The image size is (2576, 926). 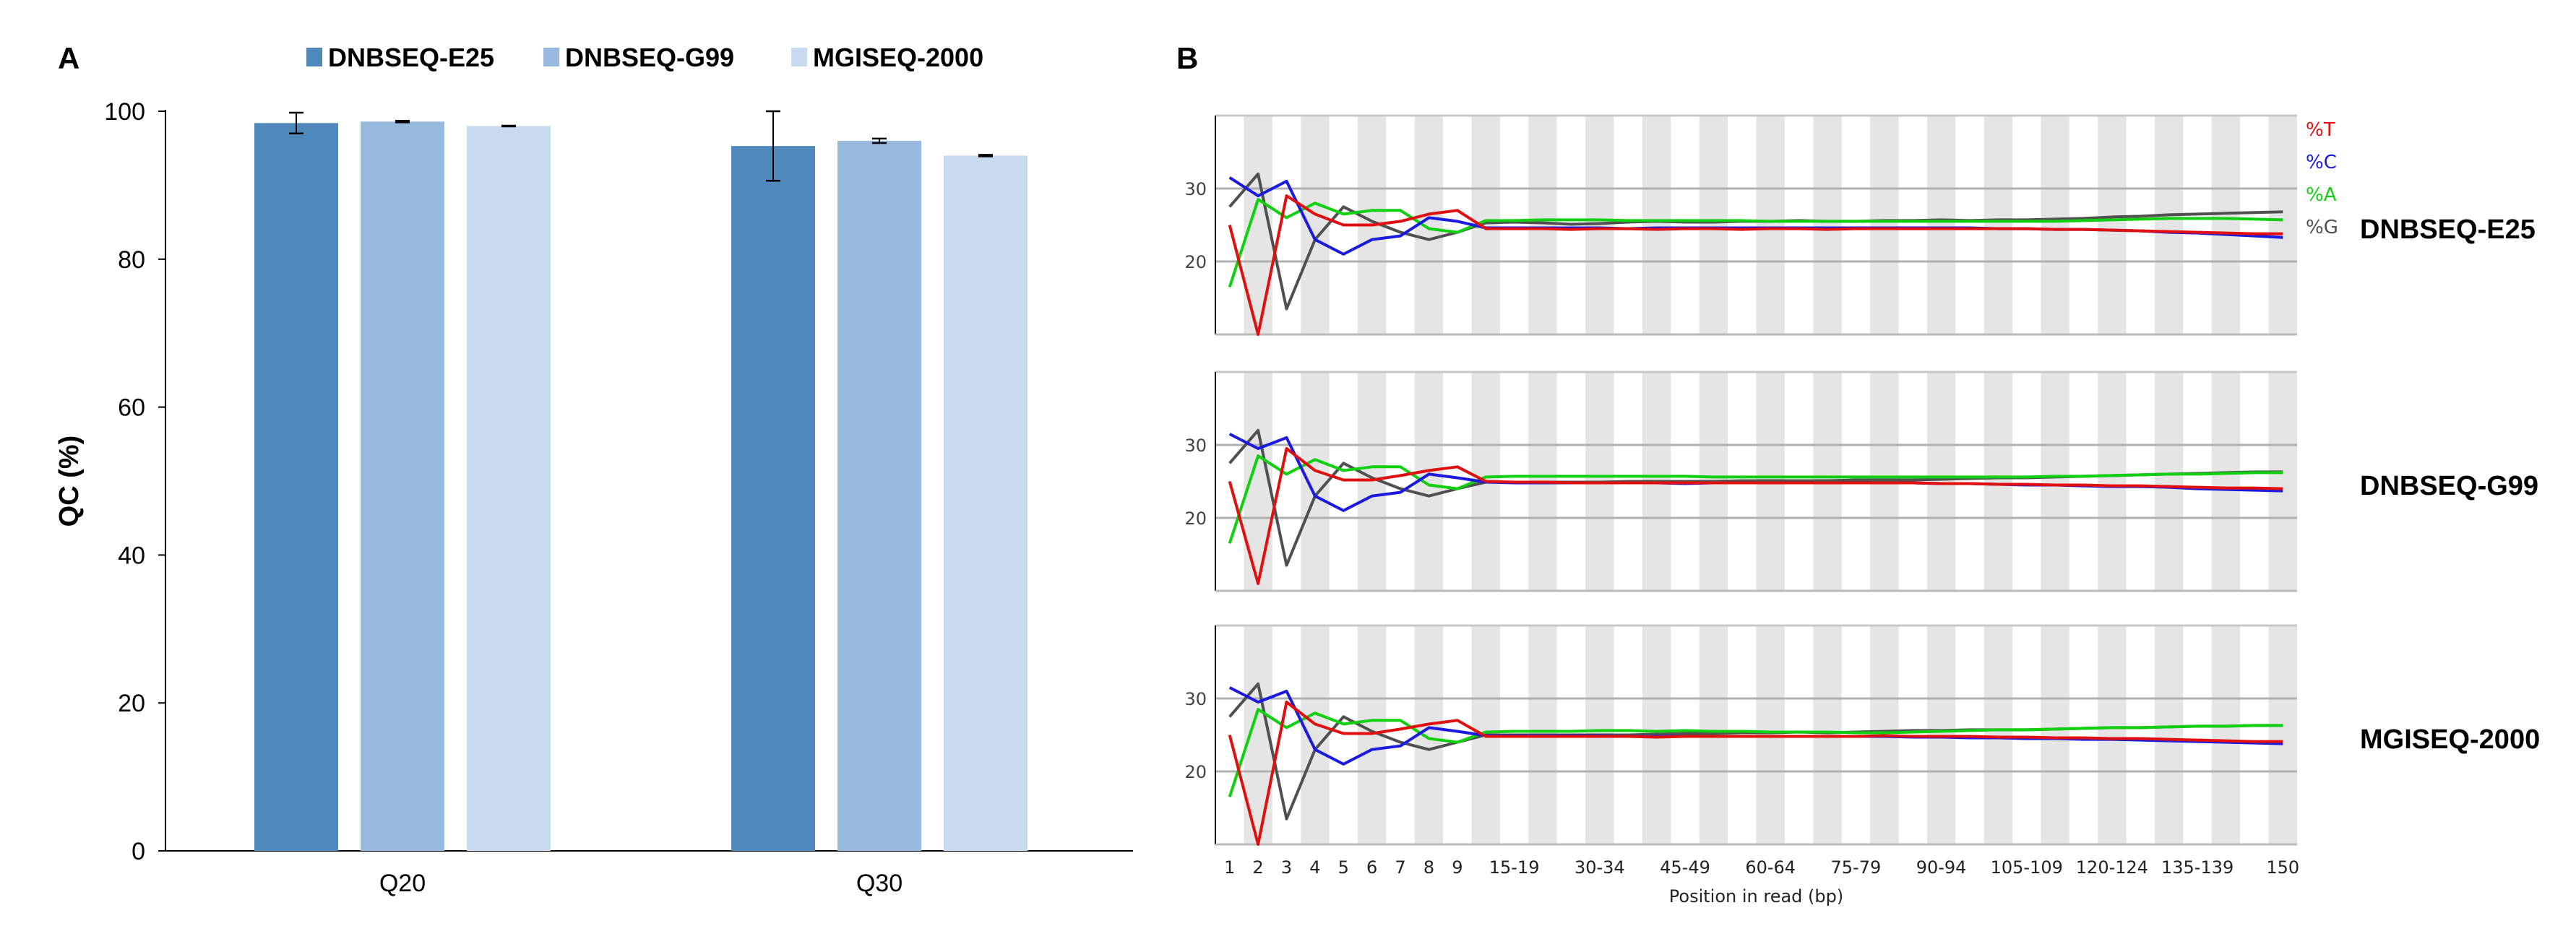 I want to click on legend-label: DNBSEQ-E25, so click(x=411, y=57).